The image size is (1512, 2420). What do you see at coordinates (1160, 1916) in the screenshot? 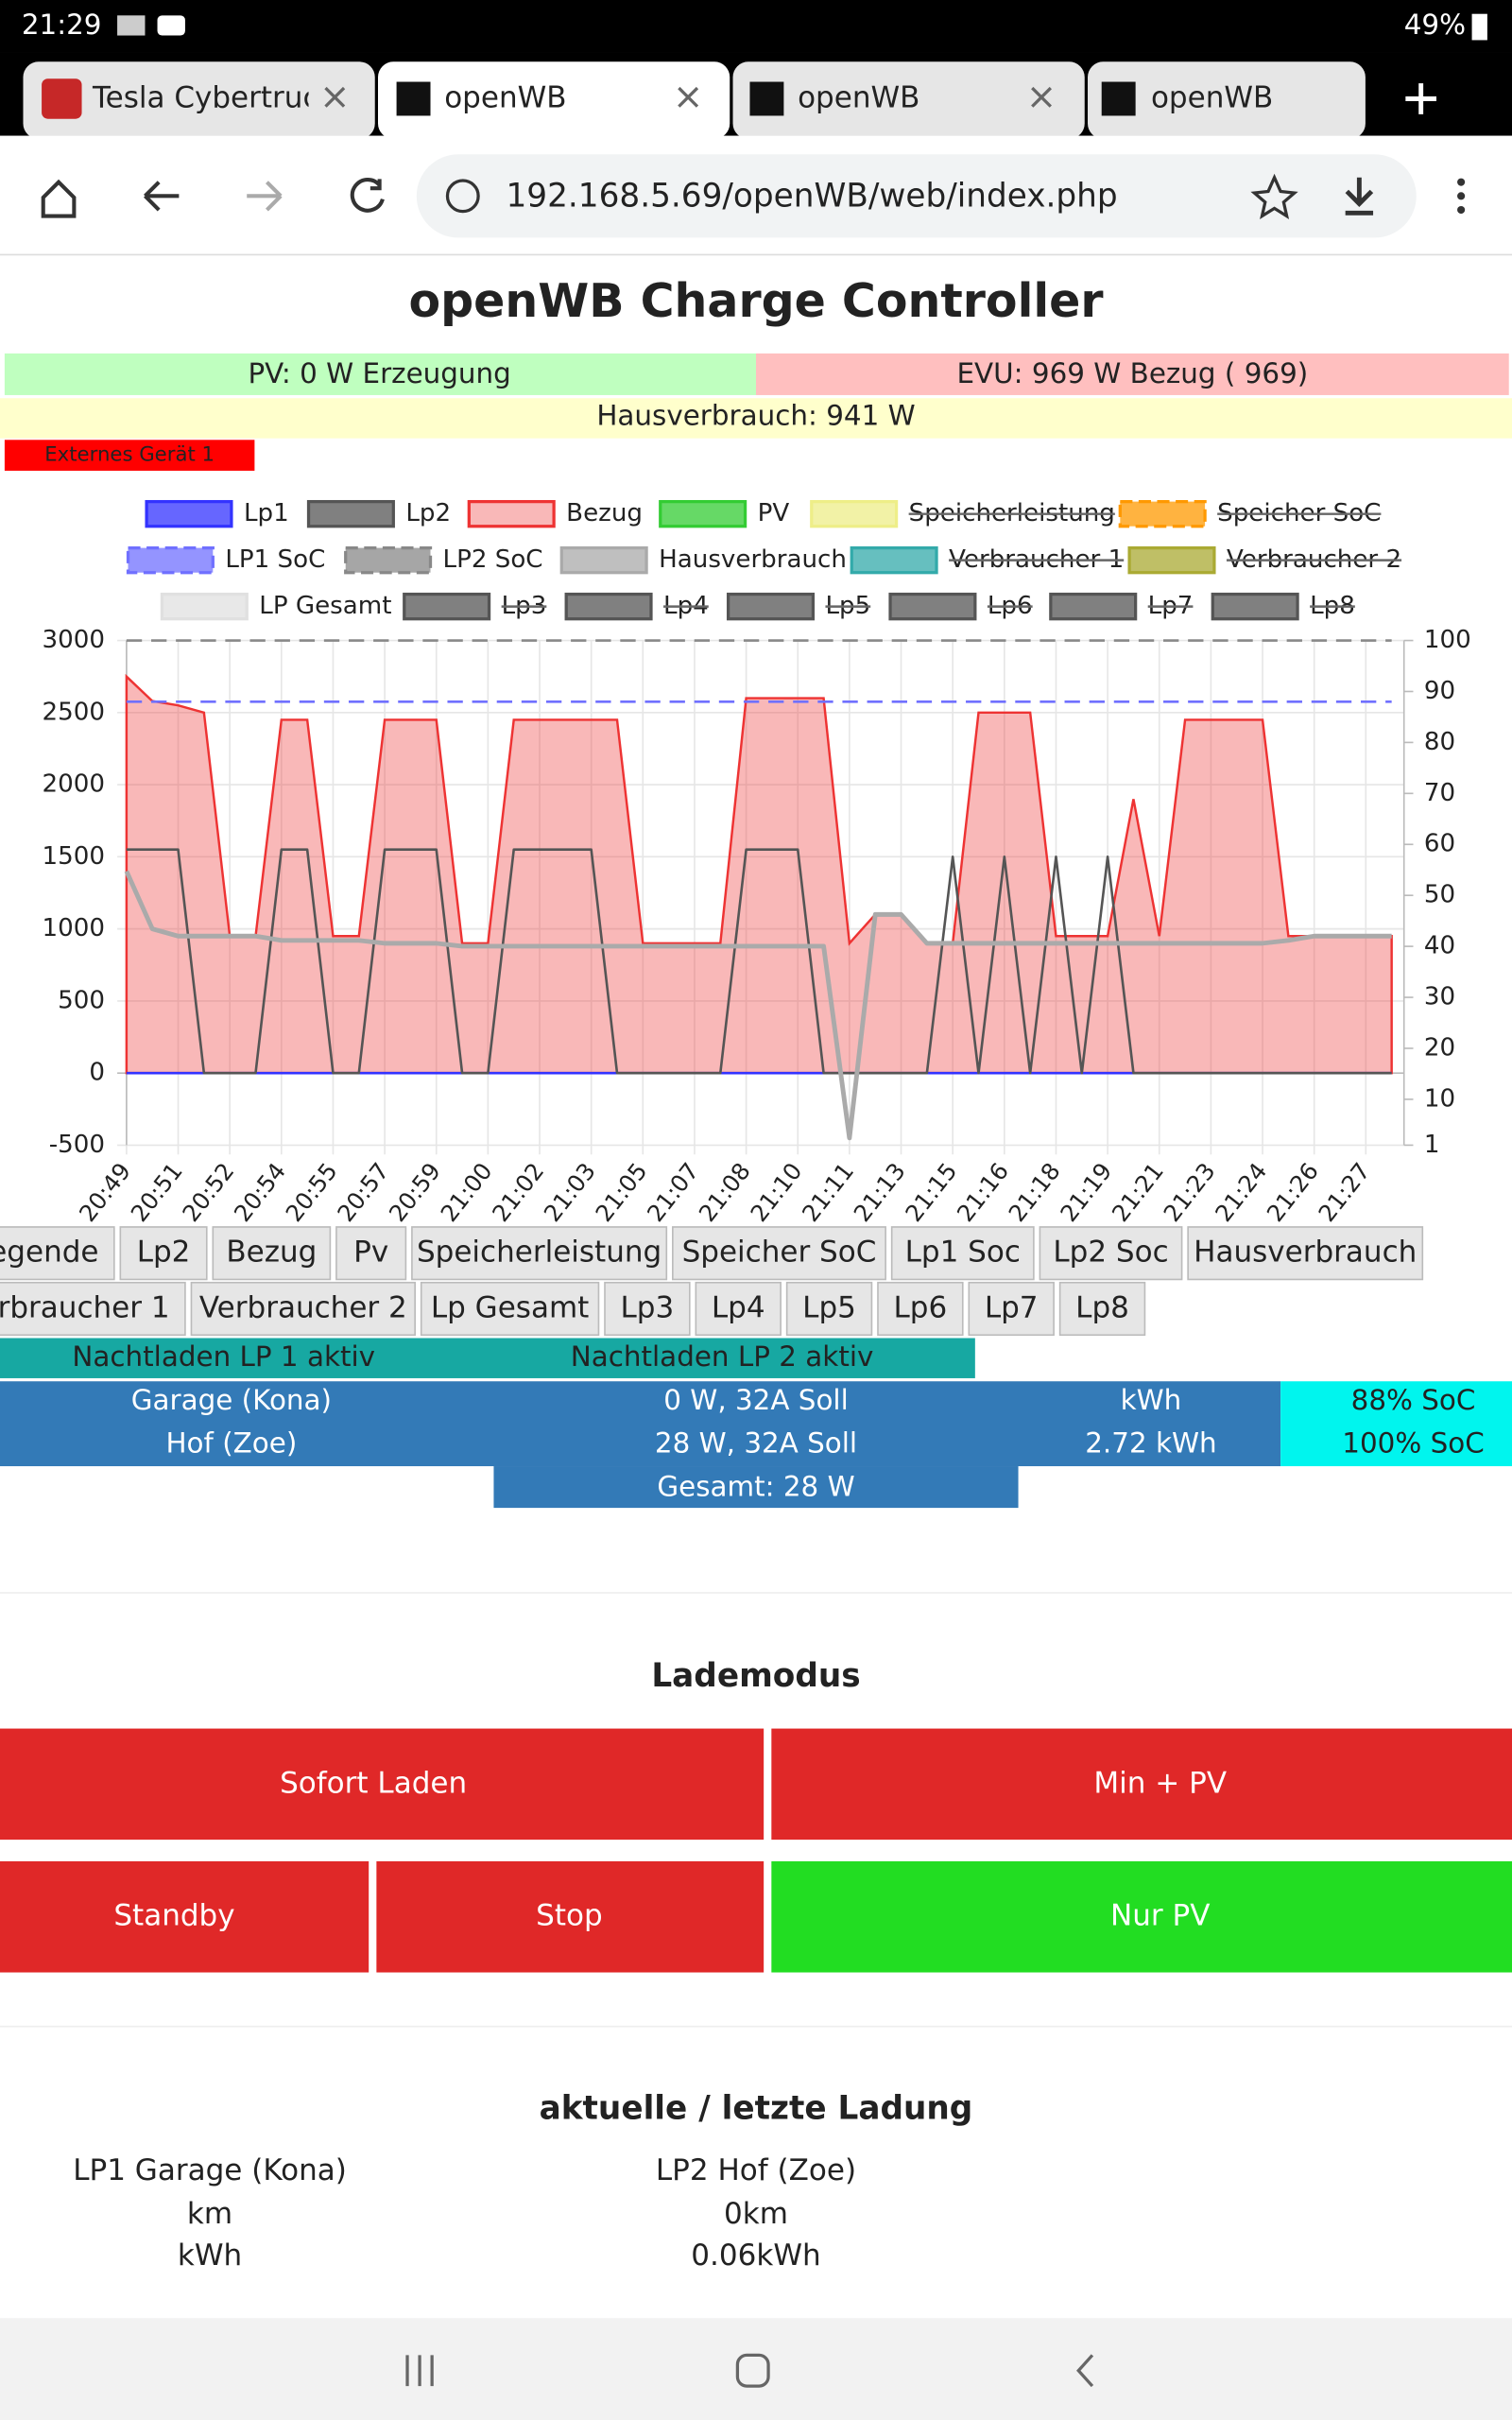
I see `mode-label: Nur PV` at bounding box center [1160, 1916].